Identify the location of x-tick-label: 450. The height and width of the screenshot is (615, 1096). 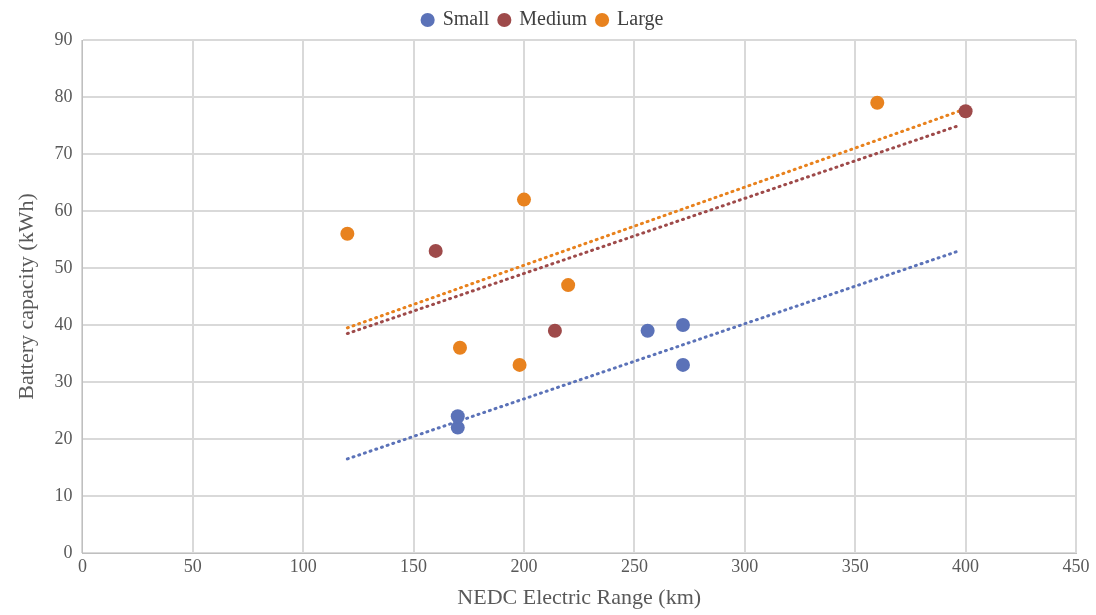
(1076, 565).